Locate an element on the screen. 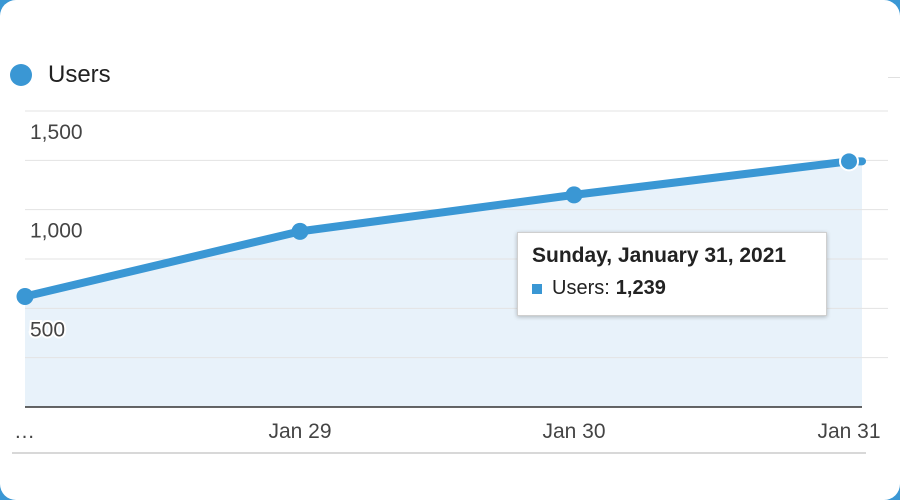 The height and width of the screenshot is (500, 900). legend: Users is located at coordinates (60, 75).